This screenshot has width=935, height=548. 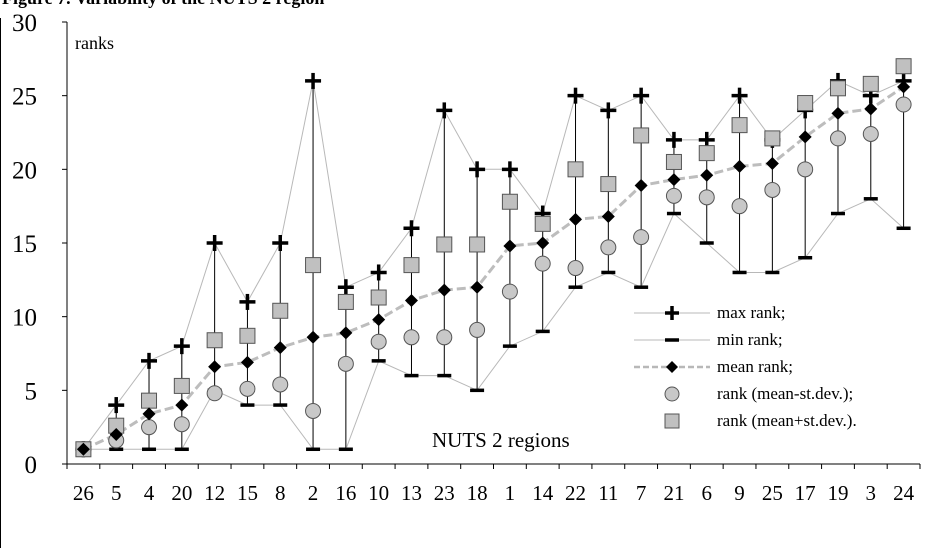 What do you see at coordinates (24, 170) in the screenshot?
I see `y-tick-label: 20` at bounding box center [24, 170].